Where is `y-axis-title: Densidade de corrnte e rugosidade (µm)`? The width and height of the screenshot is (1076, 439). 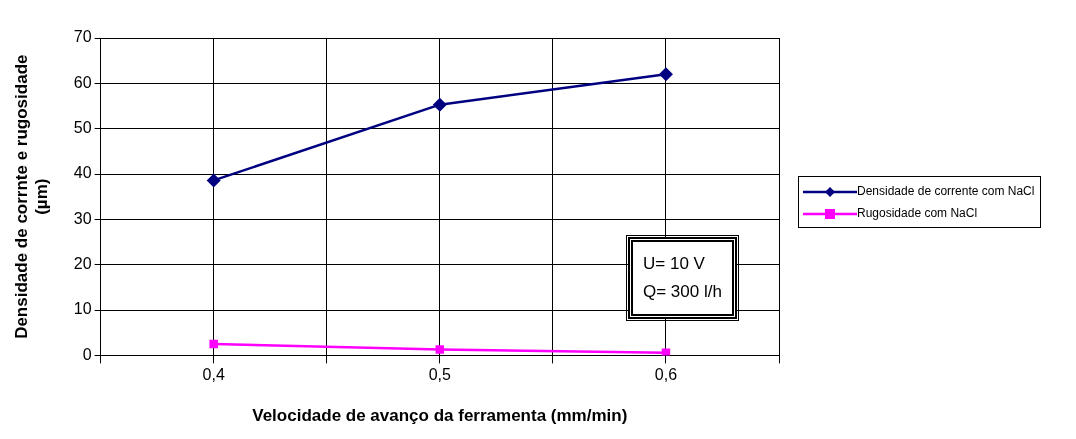
y-axis-title: Densidade de corrnte e rugosidade (µm) is located at coordinates (31, 196).